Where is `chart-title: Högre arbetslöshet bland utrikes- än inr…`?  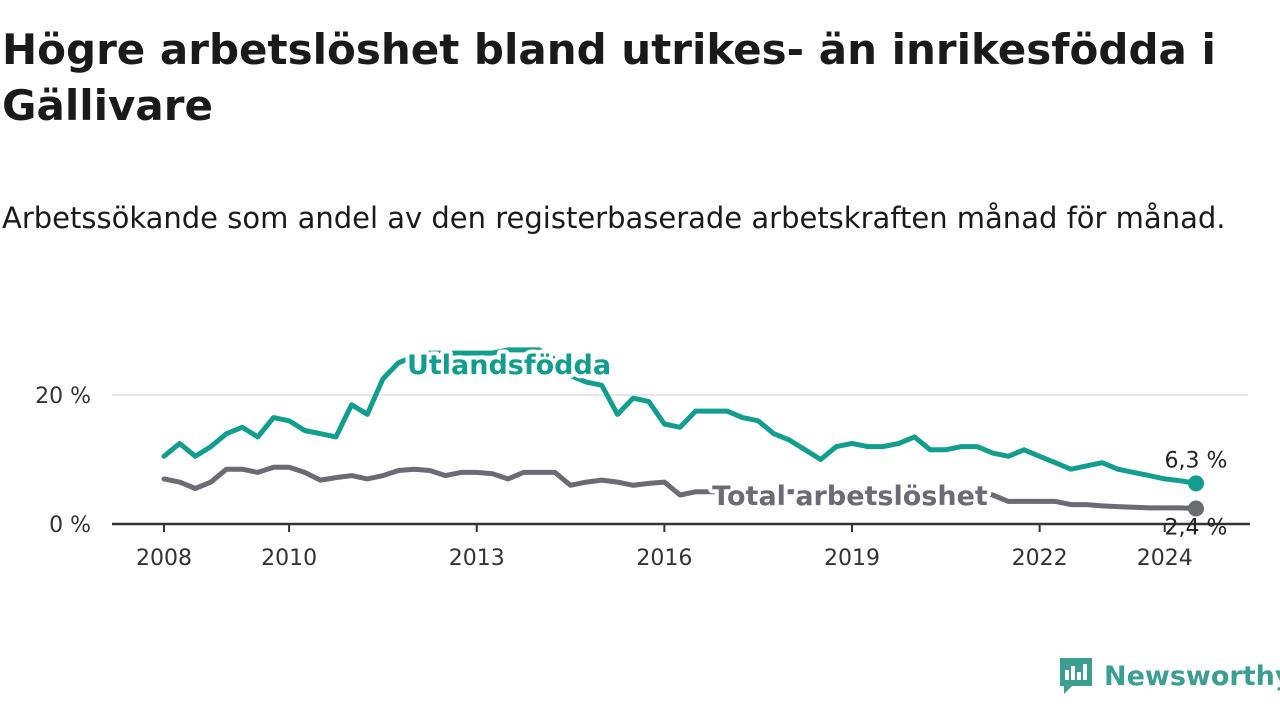 chart-title: Högre arbetslöshet bland utrikes- än inr… is located at coordinates (609, 77).